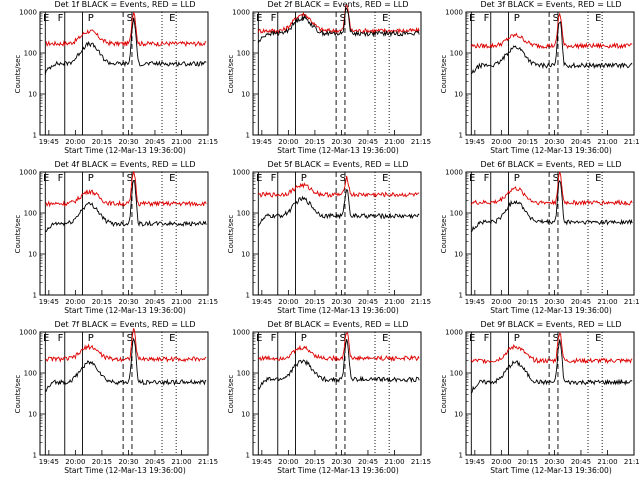 Image resolution: width=640 pixels, height=480 pixels. What do you see at coordinates (551, 164) in the screenshot?
I see `panel-title: Det 6f BLACK = Events, RED = LLD` at bounding box center [551, 164].